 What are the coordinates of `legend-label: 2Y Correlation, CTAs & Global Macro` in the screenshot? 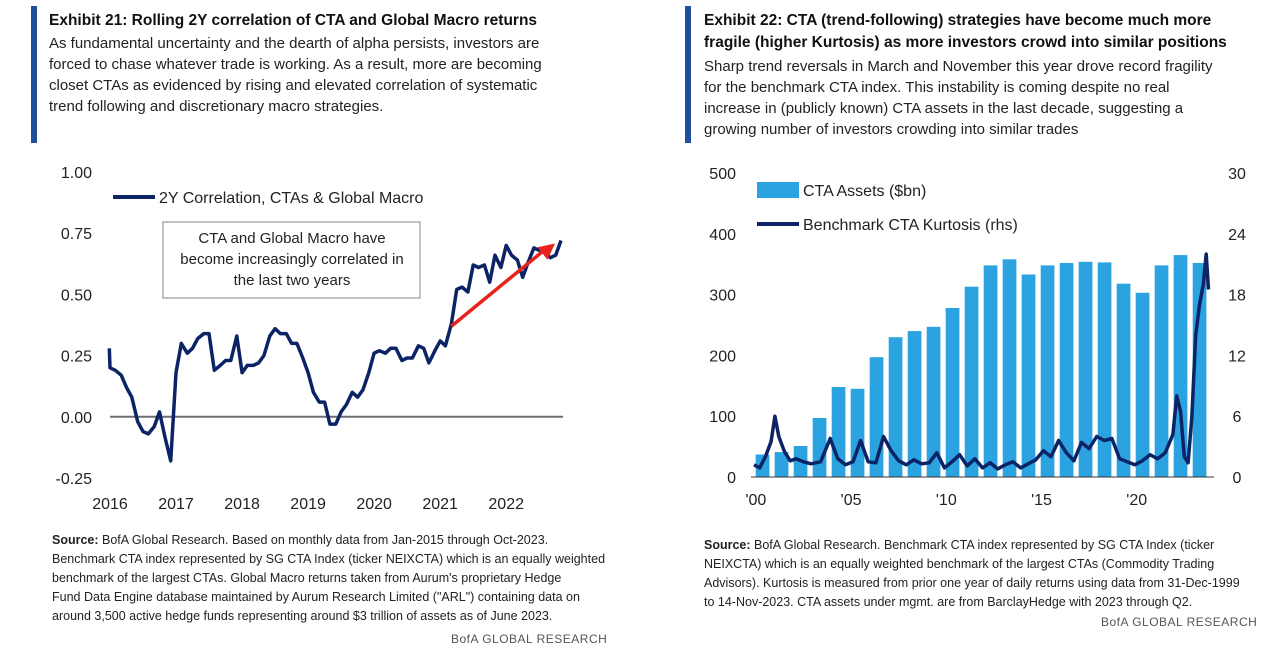 It's located at (291, 198).